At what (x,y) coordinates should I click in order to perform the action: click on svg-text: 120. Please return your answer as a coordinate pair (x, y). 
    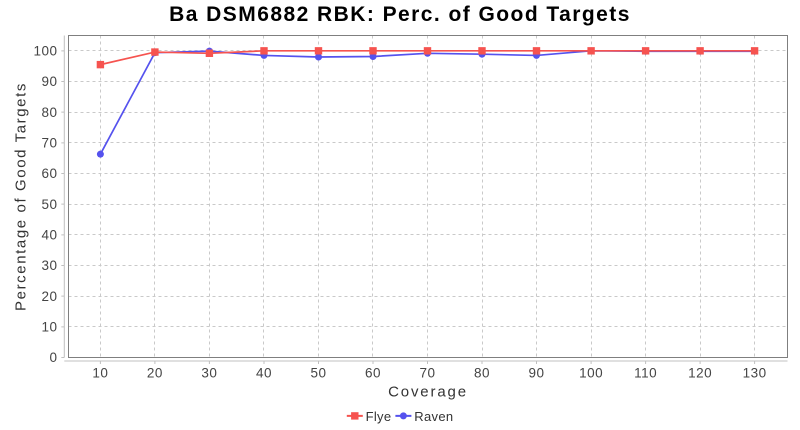
    Looking at the image, I should click on (700, 372).